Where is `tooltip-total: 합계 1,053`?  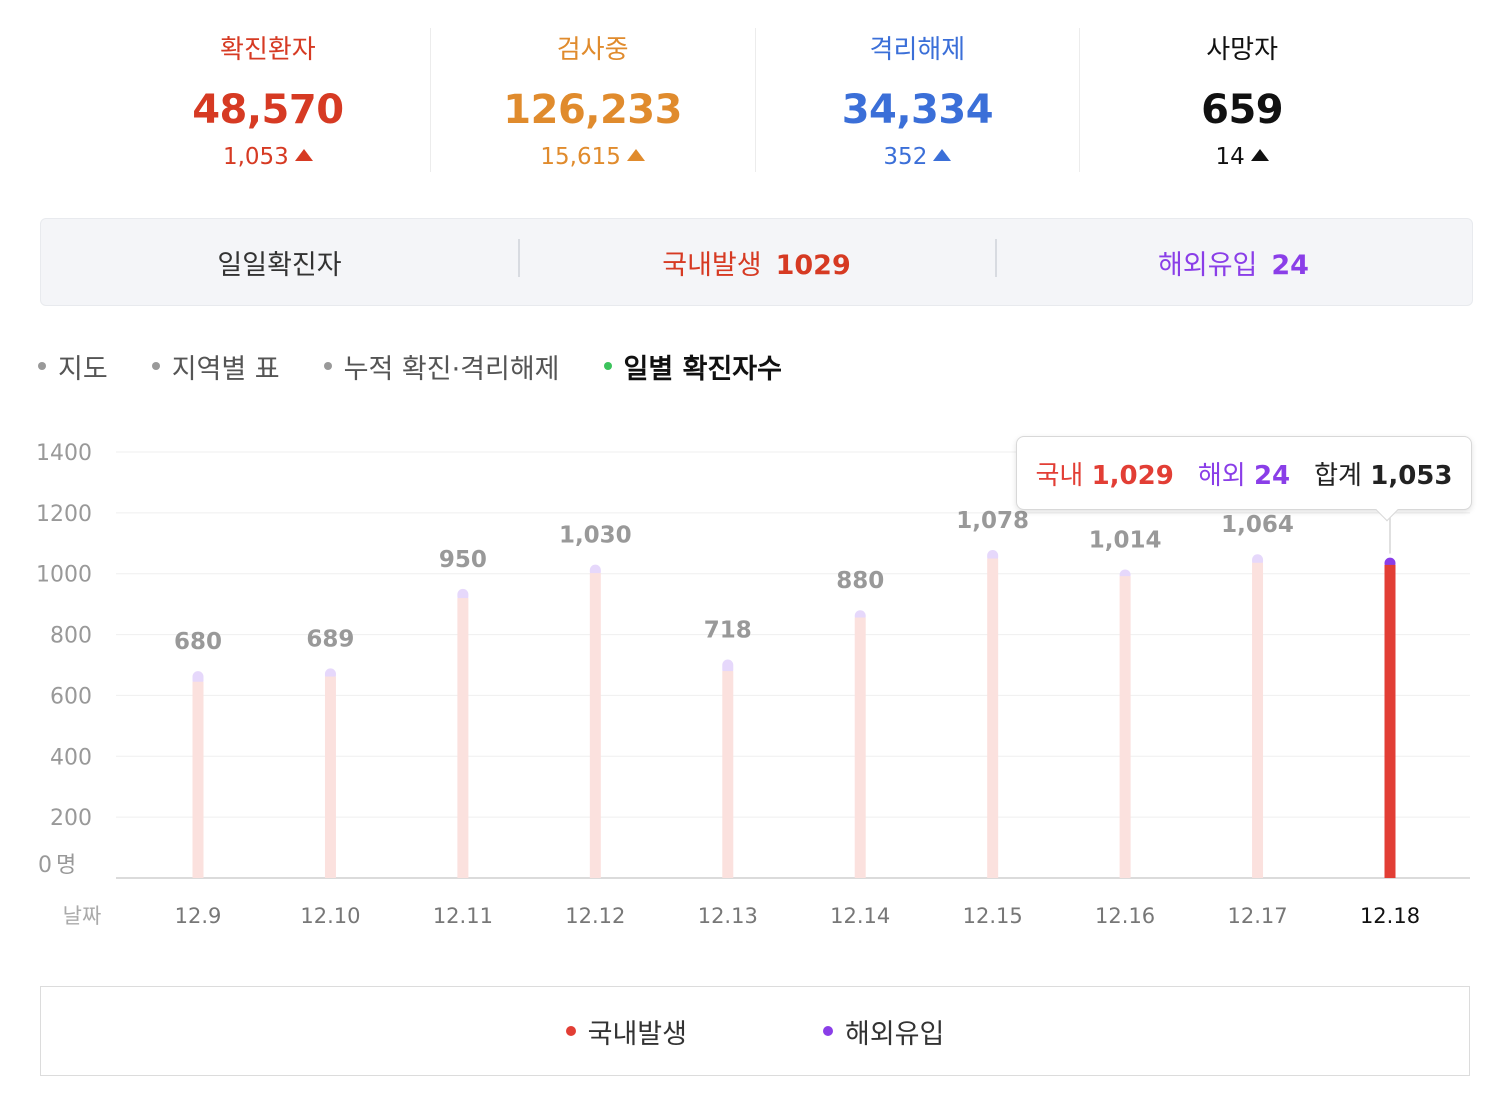 tooltip-total: 합계 1,053 is located at coordinates (1383, 473).